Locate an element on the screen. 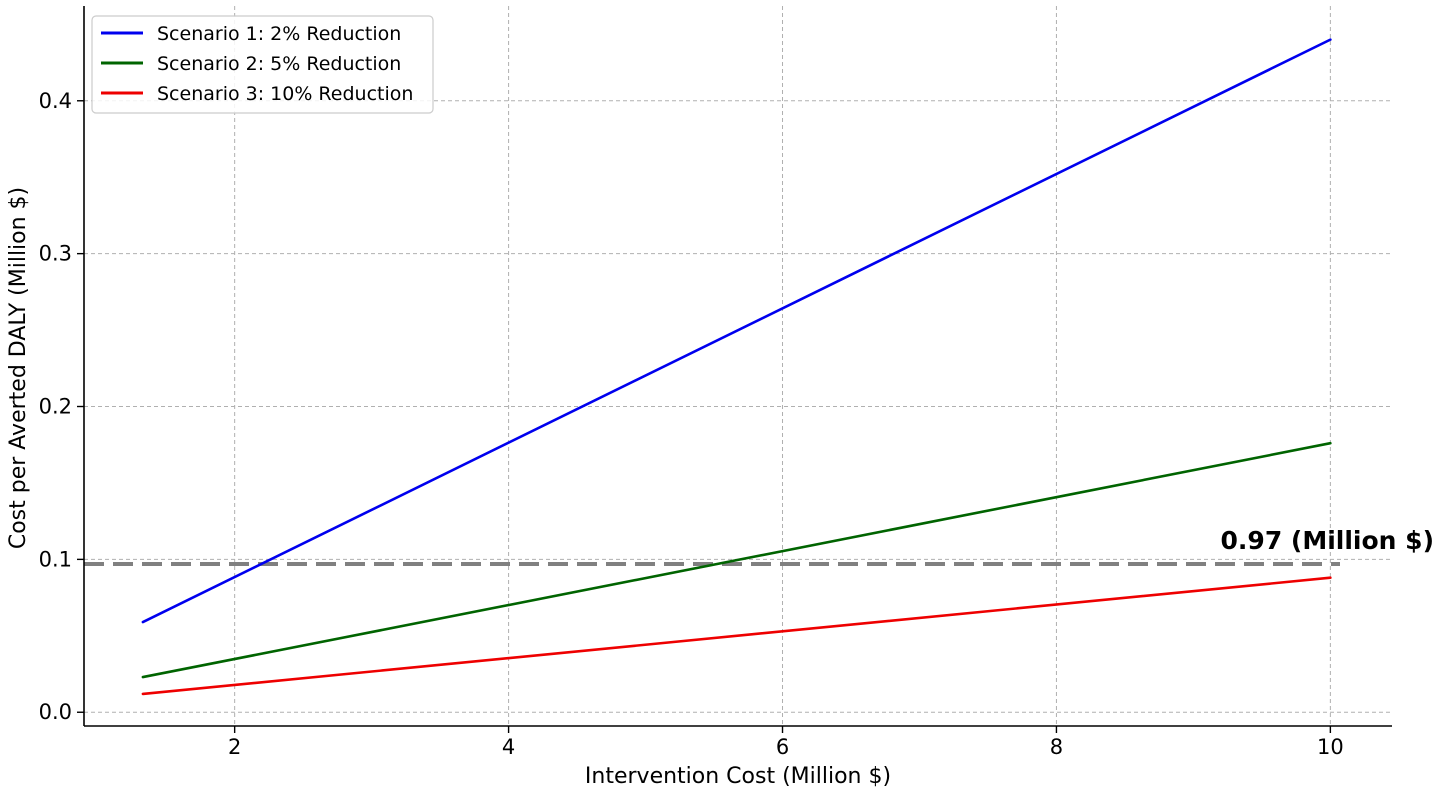  y-tick-label: 0.1 is located at coordinates (55, 559).